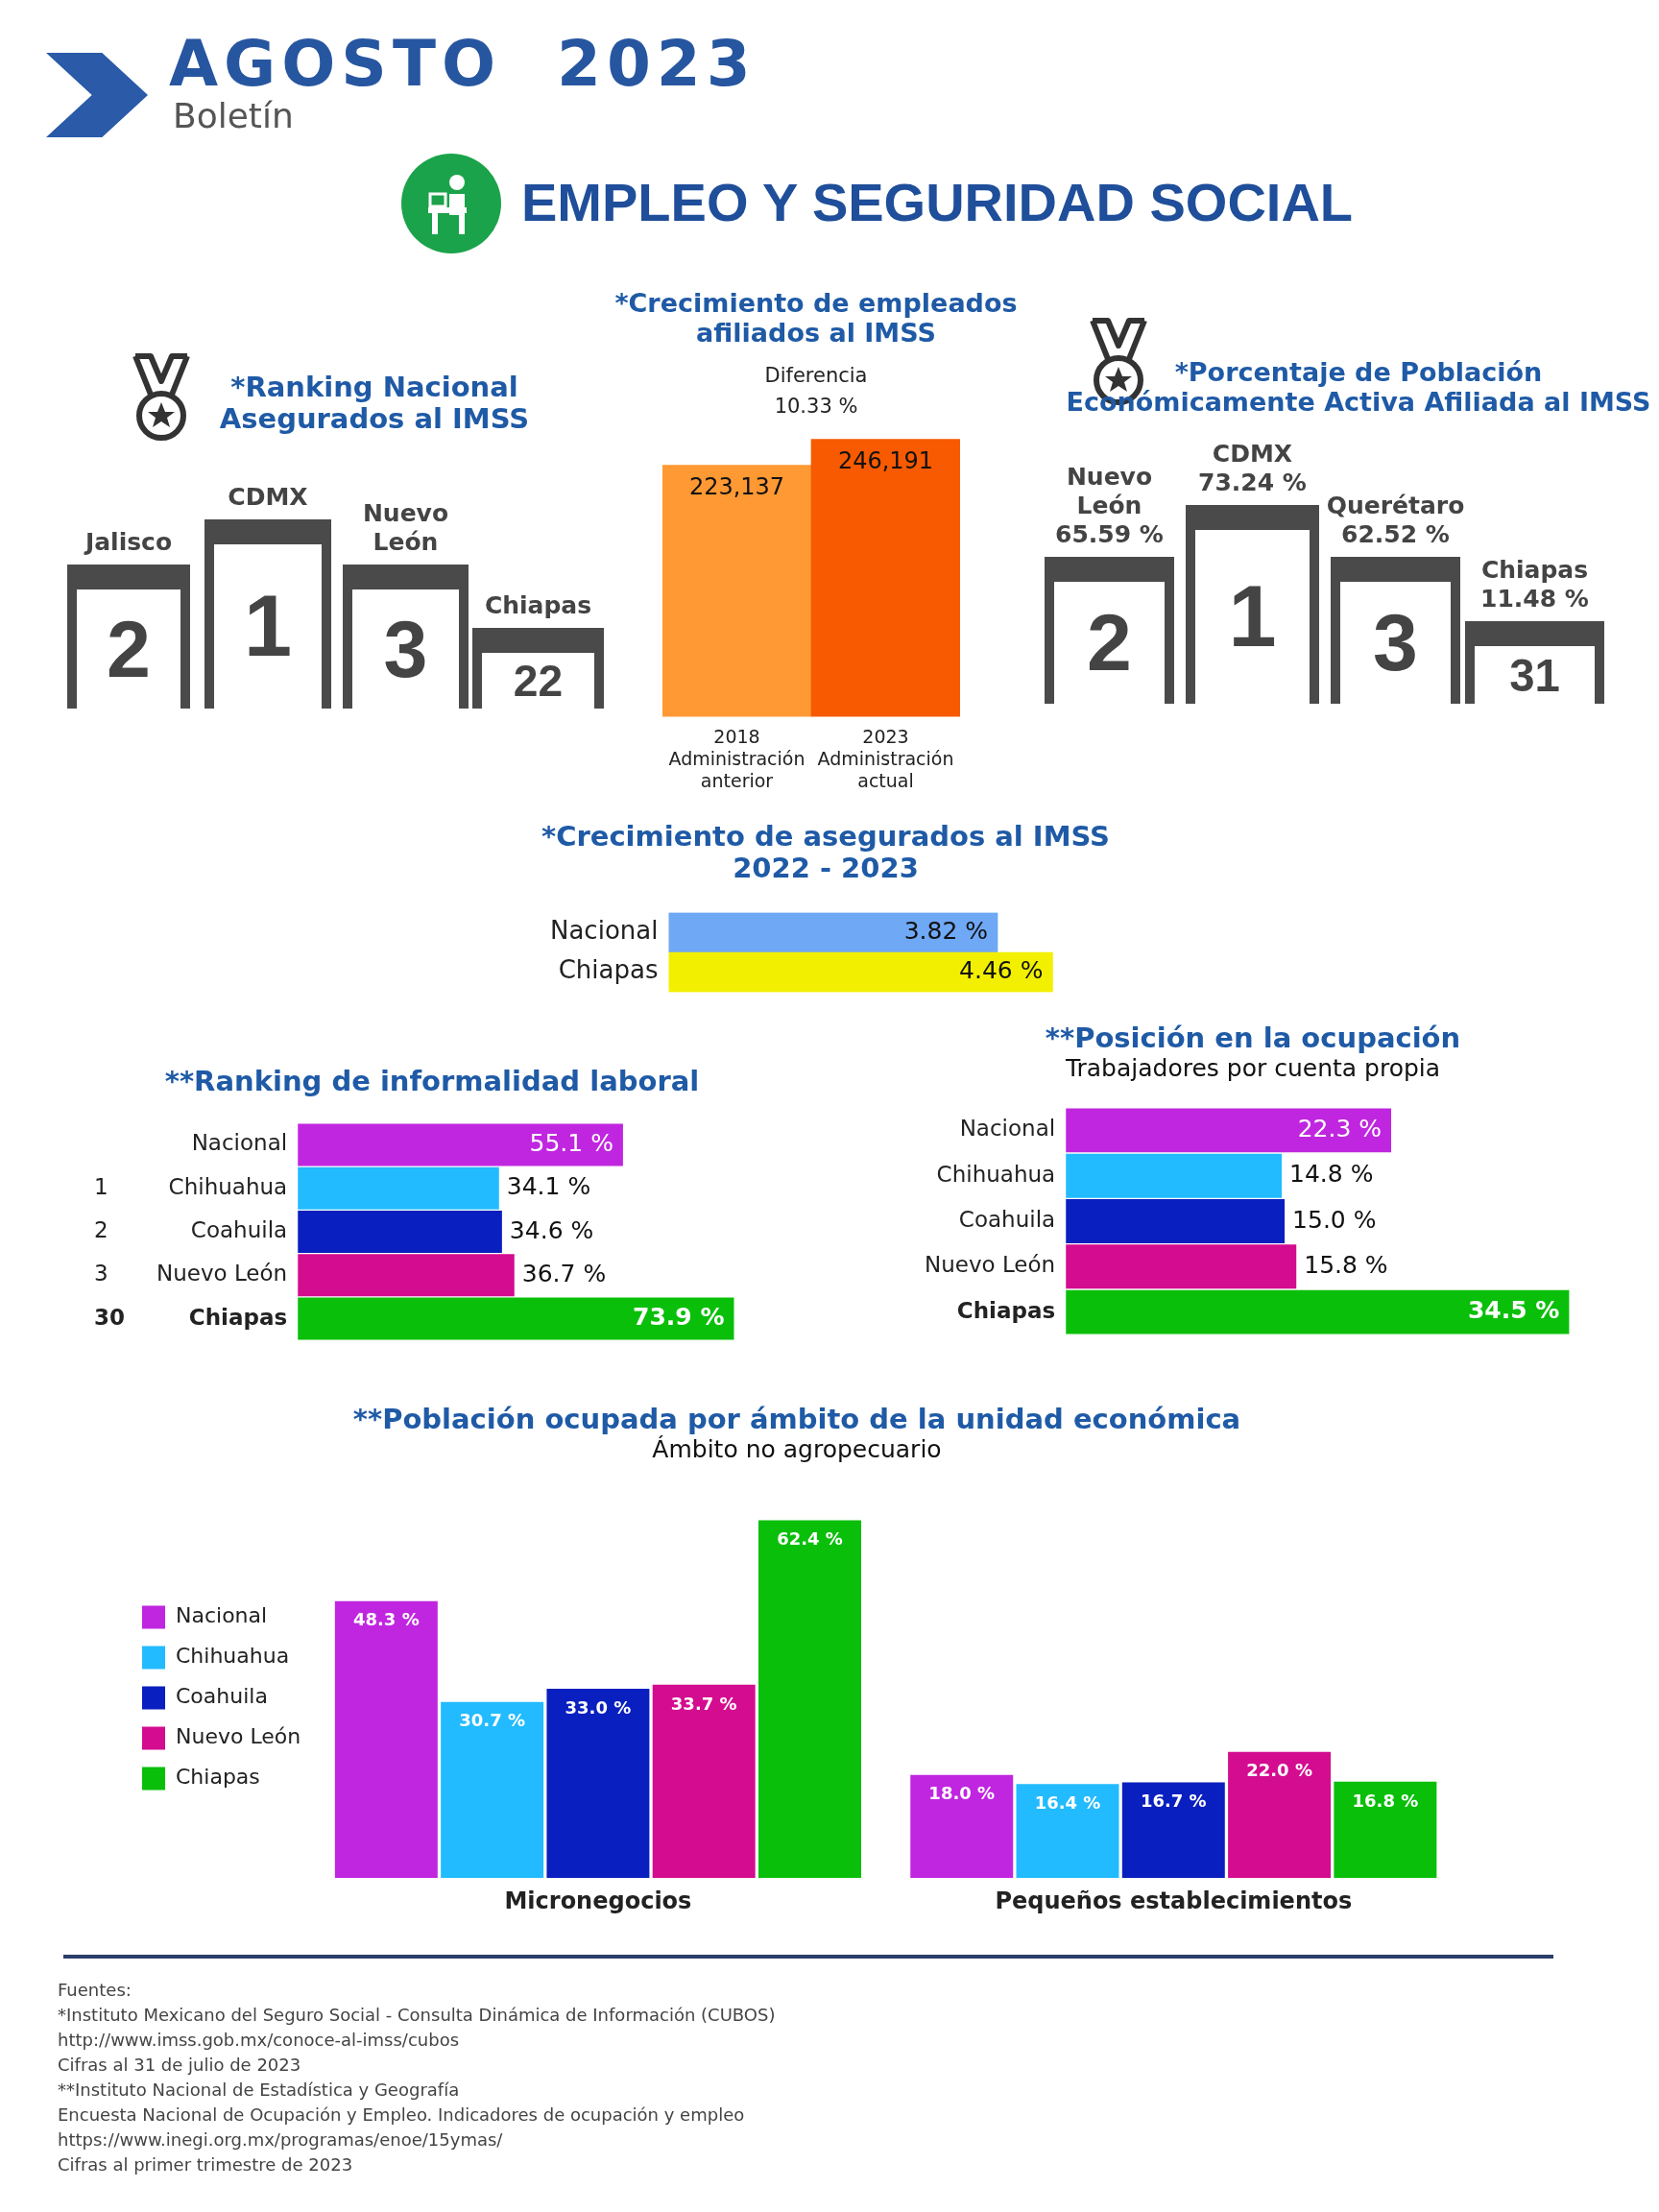 Image resolution: width=1659 pixels, height=2212 pixels. Describe the element at coordinates (180, 2065) in the screenshot. I see `text: Cifras al 31 de julio de 2023` at that location.